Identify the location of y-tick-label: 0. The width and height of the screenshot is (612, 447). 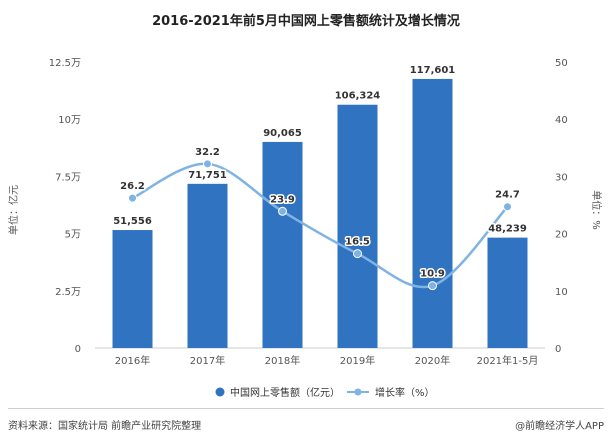
(78, 349).